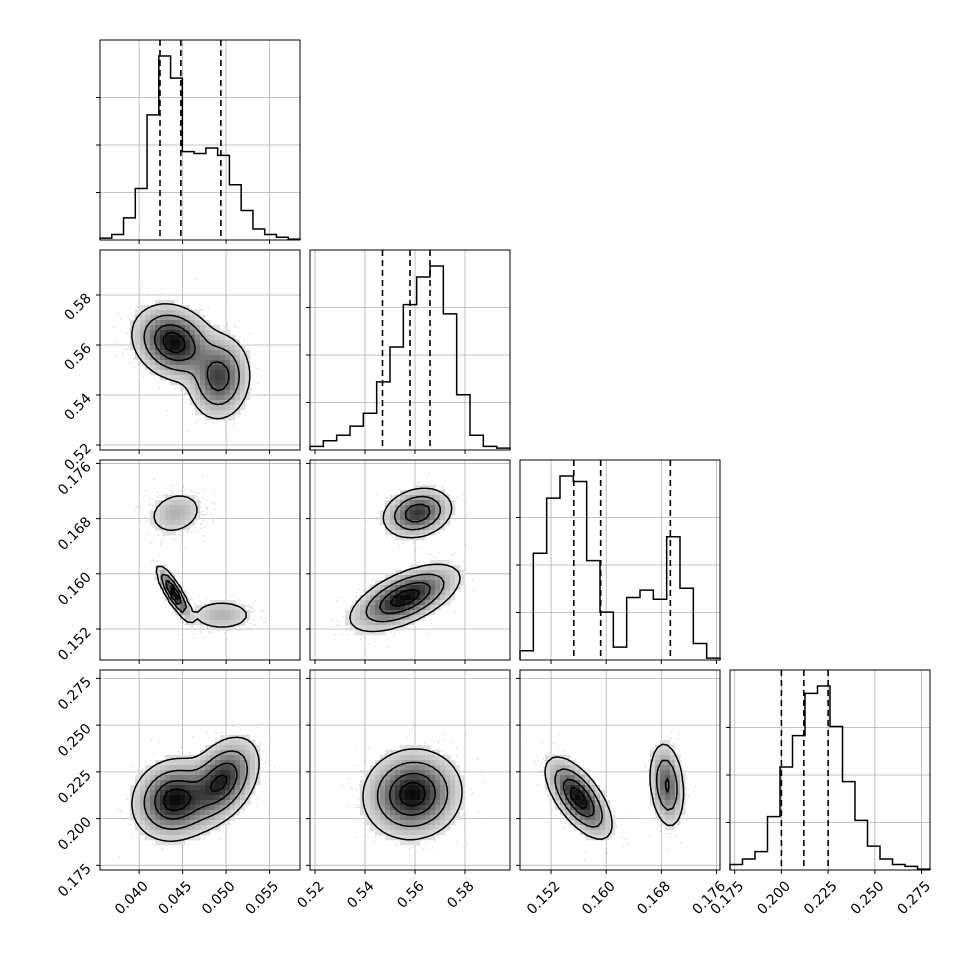 The image size is (970, 974). I want to click on x-tick-label: 0.225, so click(821, 898).